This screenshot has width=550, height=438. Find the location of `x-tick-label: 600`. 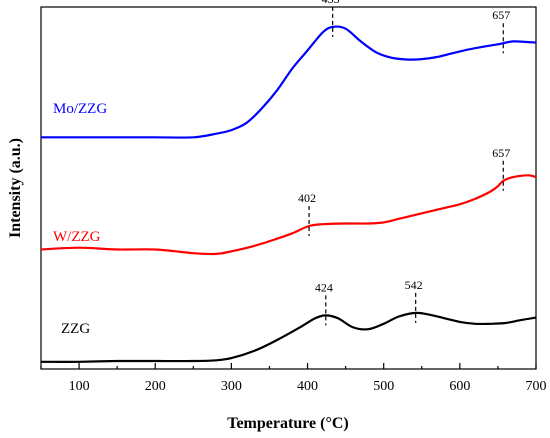

x-tick-label: 600 is located at coordinates (459, 386).